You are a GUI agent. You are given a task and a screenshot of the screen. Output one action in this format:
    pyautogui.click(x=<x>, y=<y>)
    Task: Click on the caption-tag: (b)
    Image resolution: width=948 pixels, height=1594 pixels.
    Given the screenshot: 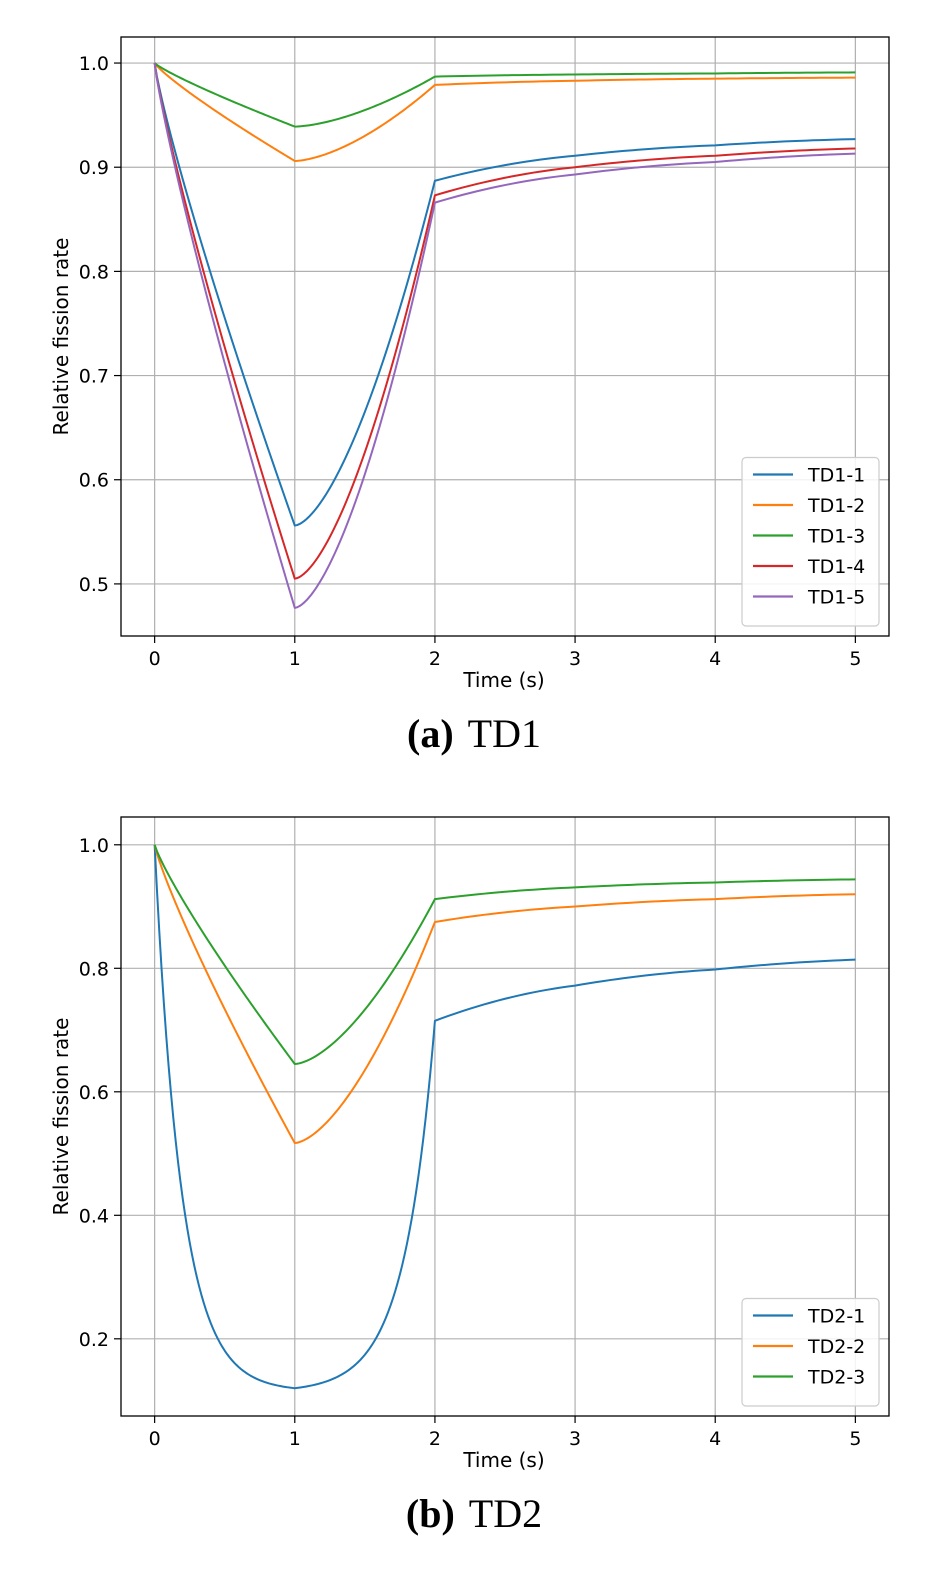 What is the action you would take?
    pyautogui.click(x=430, y=1513)
    